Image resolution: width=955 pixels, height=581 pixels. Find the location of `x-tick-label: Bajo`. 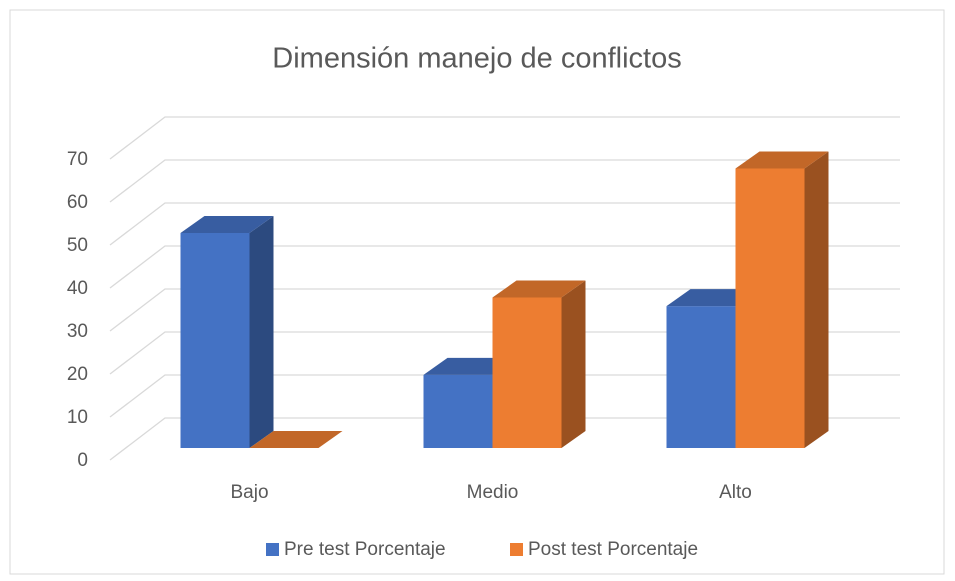

x-tick-label: Bajo is located at coordinates (249, 492).